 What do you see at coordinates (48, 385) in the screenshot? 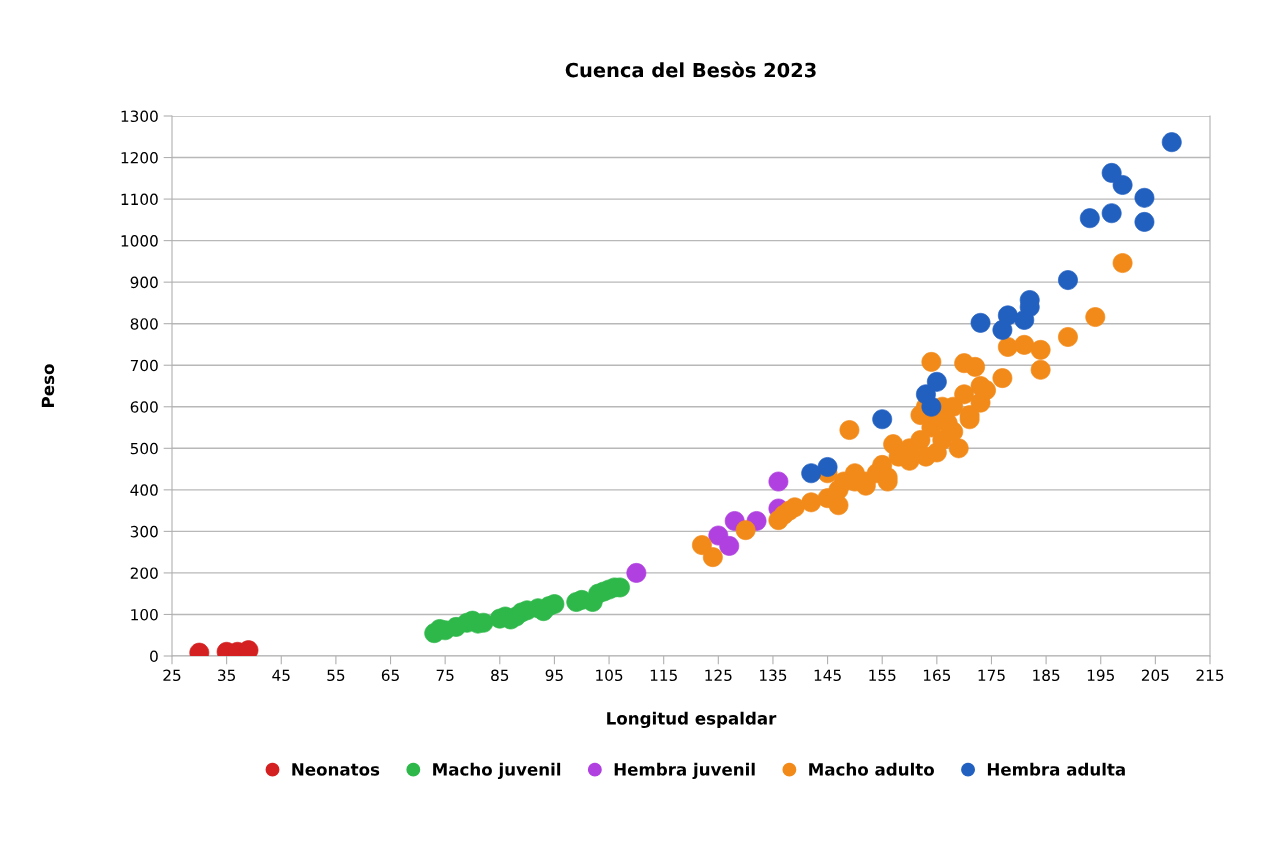
I see `y-axis-title: Peso` at bounding box center [48, 385].